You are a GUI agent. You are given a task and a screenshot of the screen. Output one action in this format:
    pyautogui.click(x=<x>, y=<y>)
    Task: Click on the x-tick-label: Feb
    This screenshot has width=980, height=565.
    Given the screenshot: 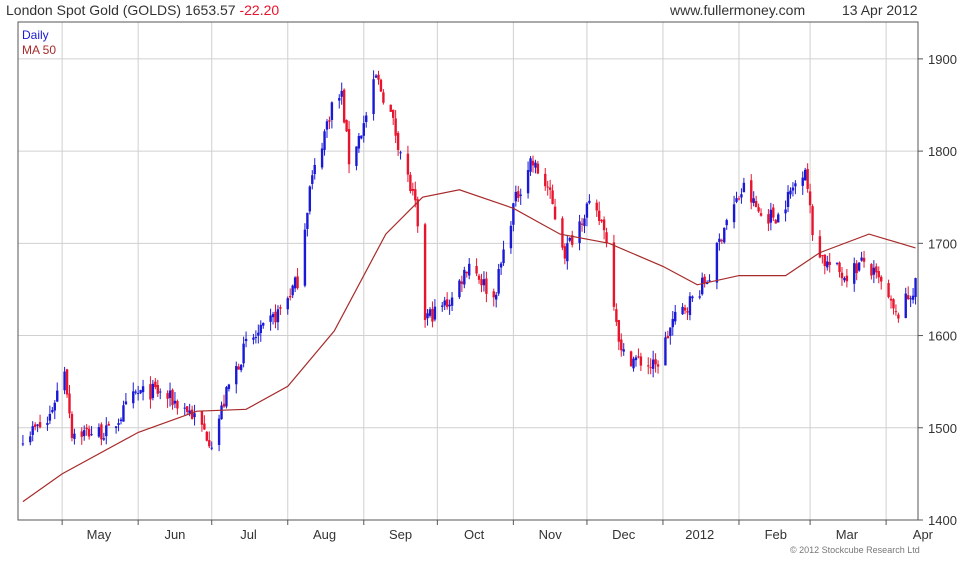 What is the action you would take?
    pyautogui.click(x=776, y=534)
    